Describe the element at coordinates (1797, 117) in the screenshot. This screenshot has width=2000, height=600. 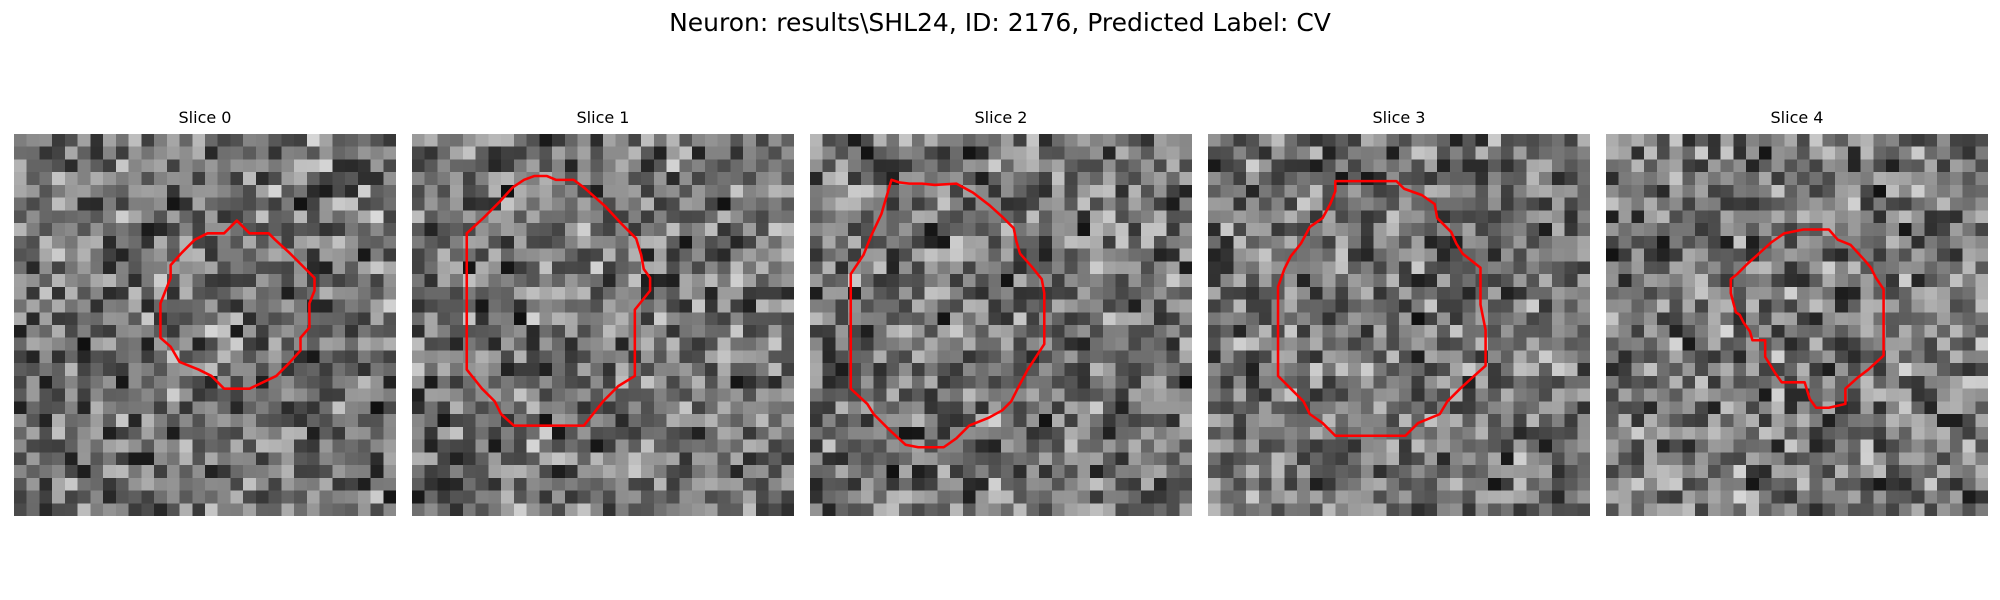
I see `slice-title: Slice 4` at that location.